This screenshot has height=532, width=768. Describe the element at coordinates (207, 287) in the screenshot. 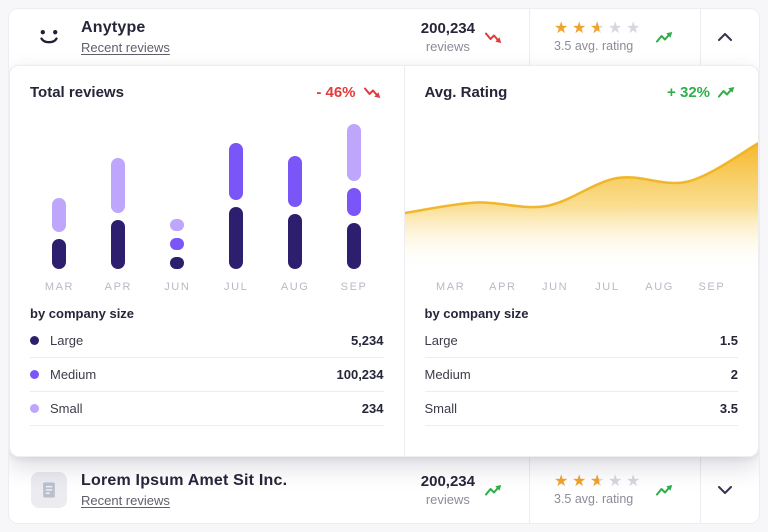

I see `bar-chart-x-axis: MAR APR JUN JUL AUG SEP` at that location.